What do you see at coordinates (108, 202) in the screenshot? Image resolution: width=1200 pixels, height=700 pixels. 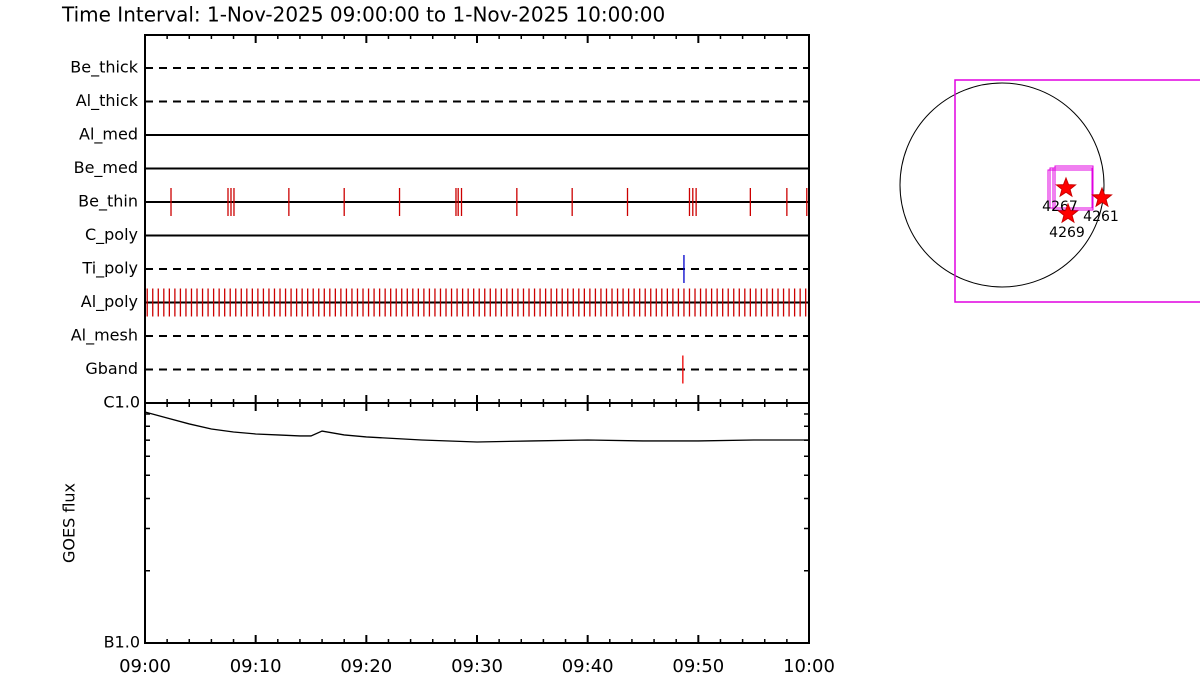 I see `row-label: Be_thin` at bounding box center [108, 202].